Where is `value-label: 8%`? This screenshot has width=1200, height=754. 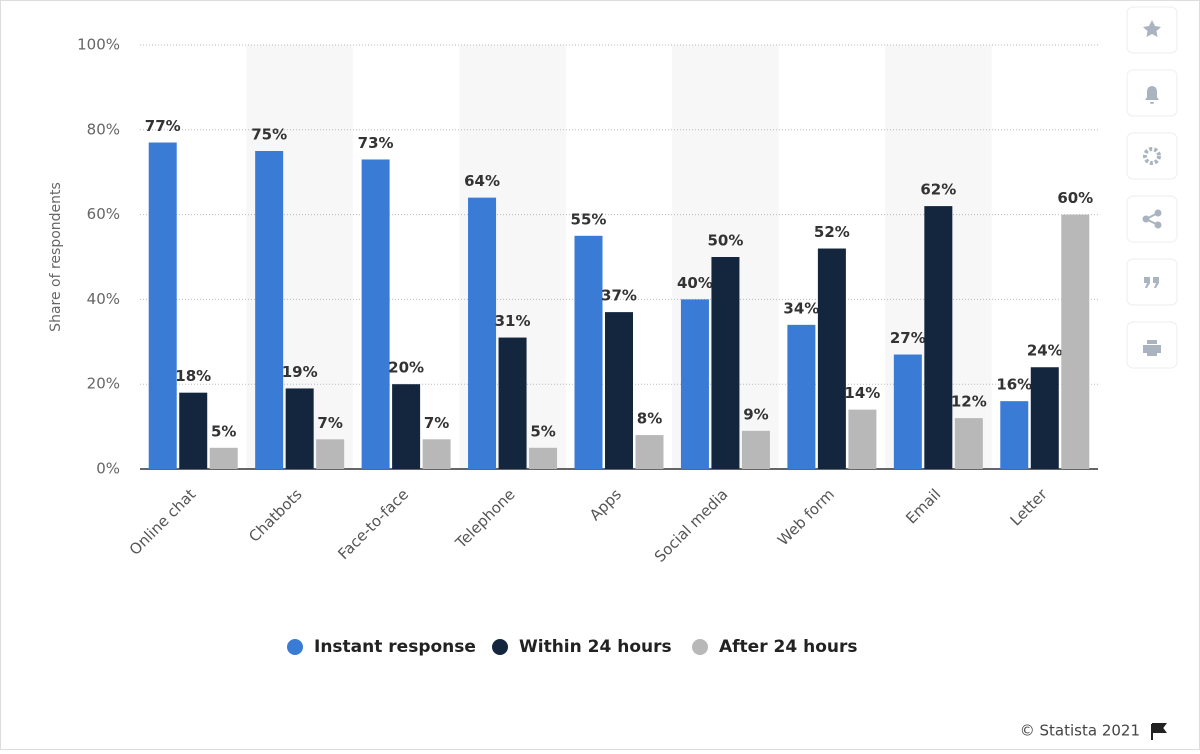 value-label: 8% is located at coordinates (649, 419).